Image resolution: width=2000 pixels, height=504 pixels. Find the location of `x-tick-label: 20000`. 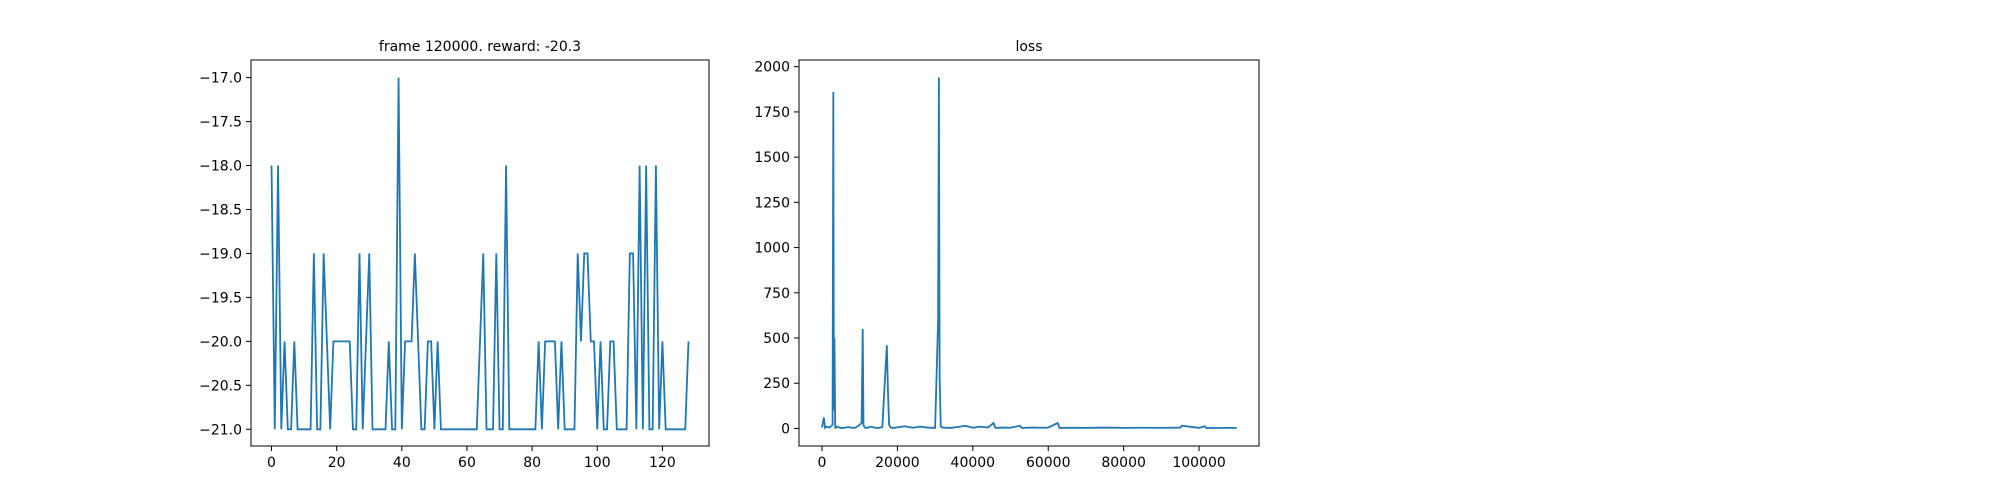

x-tick-label: 20000 is located at coordinates (897, 463).